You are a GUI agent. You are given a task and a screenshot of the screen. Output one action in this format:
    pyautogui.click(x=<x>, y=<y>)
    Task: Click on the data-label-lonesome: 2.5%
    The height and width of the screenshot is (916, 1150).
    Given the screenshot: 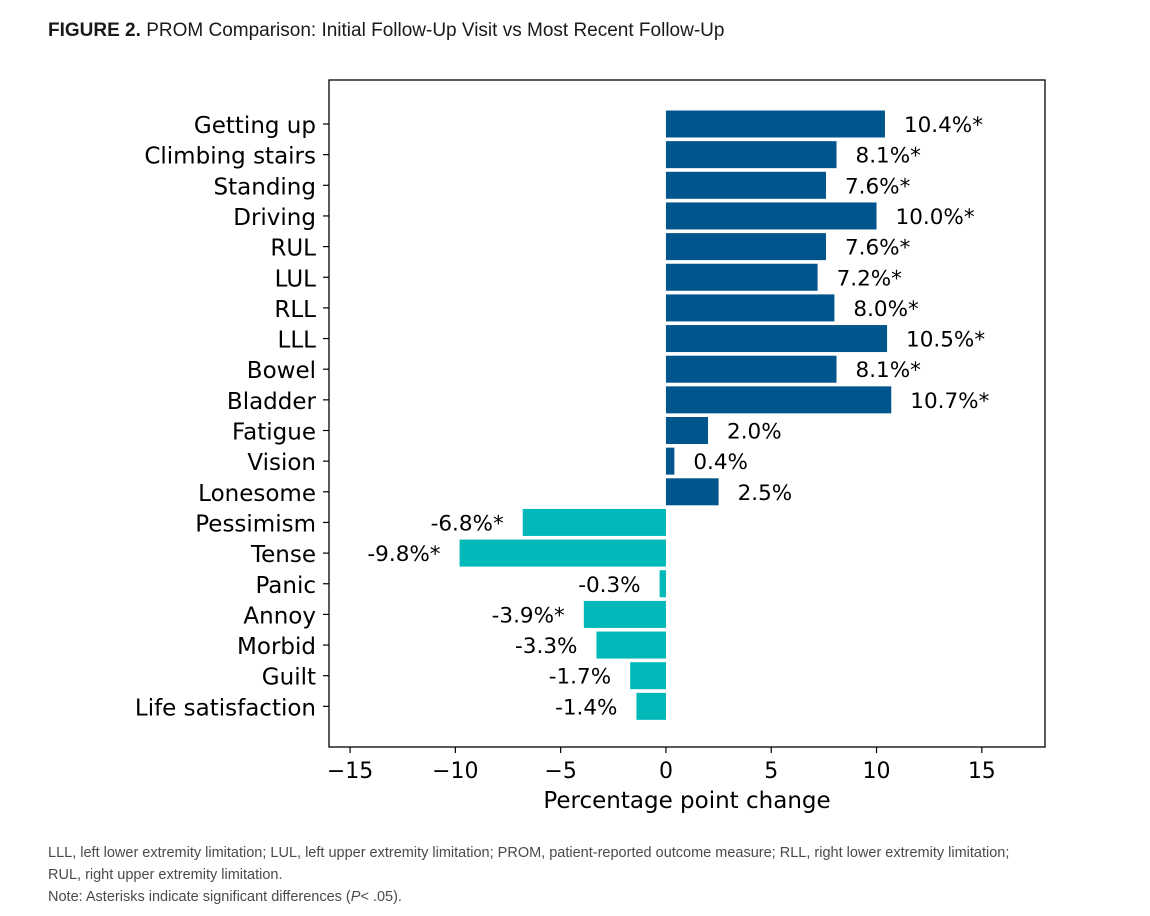 What is the action you would take?
    pyautogui.click(x=765, y=493)
    